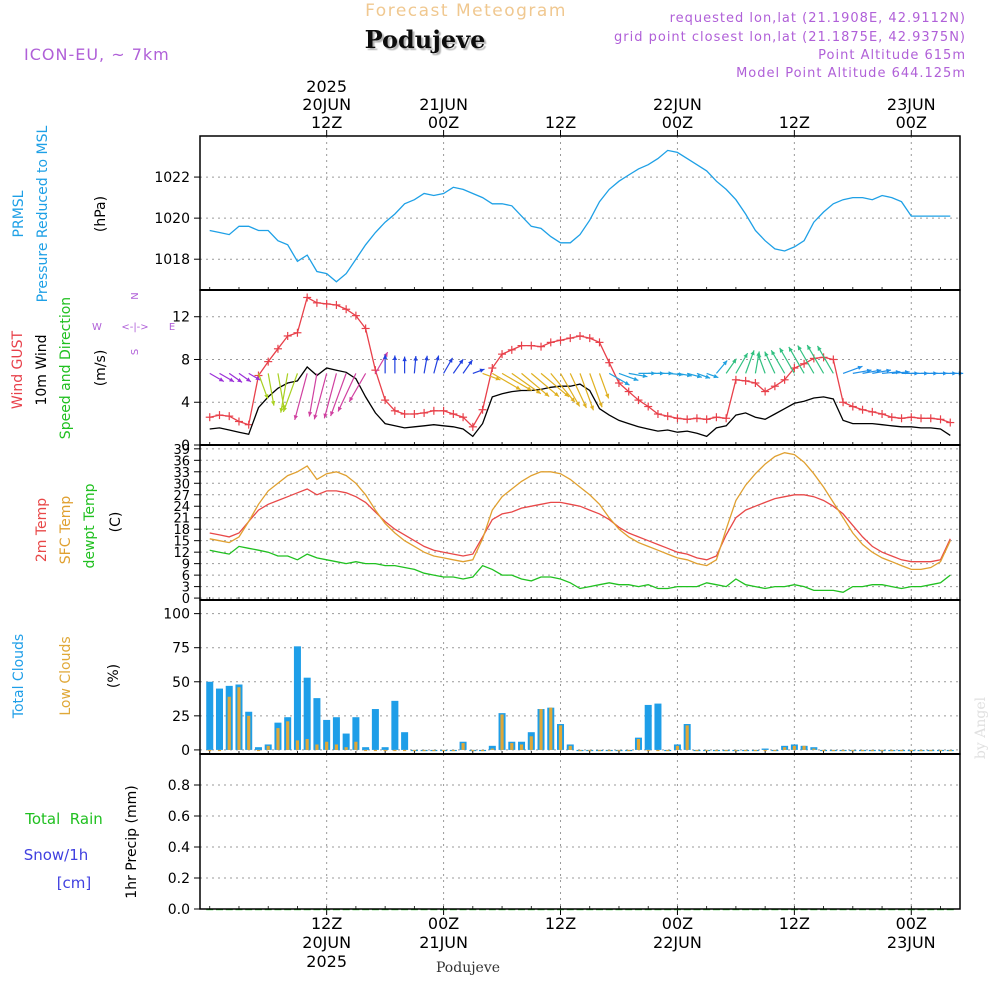 This screenshot has height=1004, width=1000. Describe the element at coordinates (181, 507) in the screenshot. I see `y-tick-label: 24` at that location.